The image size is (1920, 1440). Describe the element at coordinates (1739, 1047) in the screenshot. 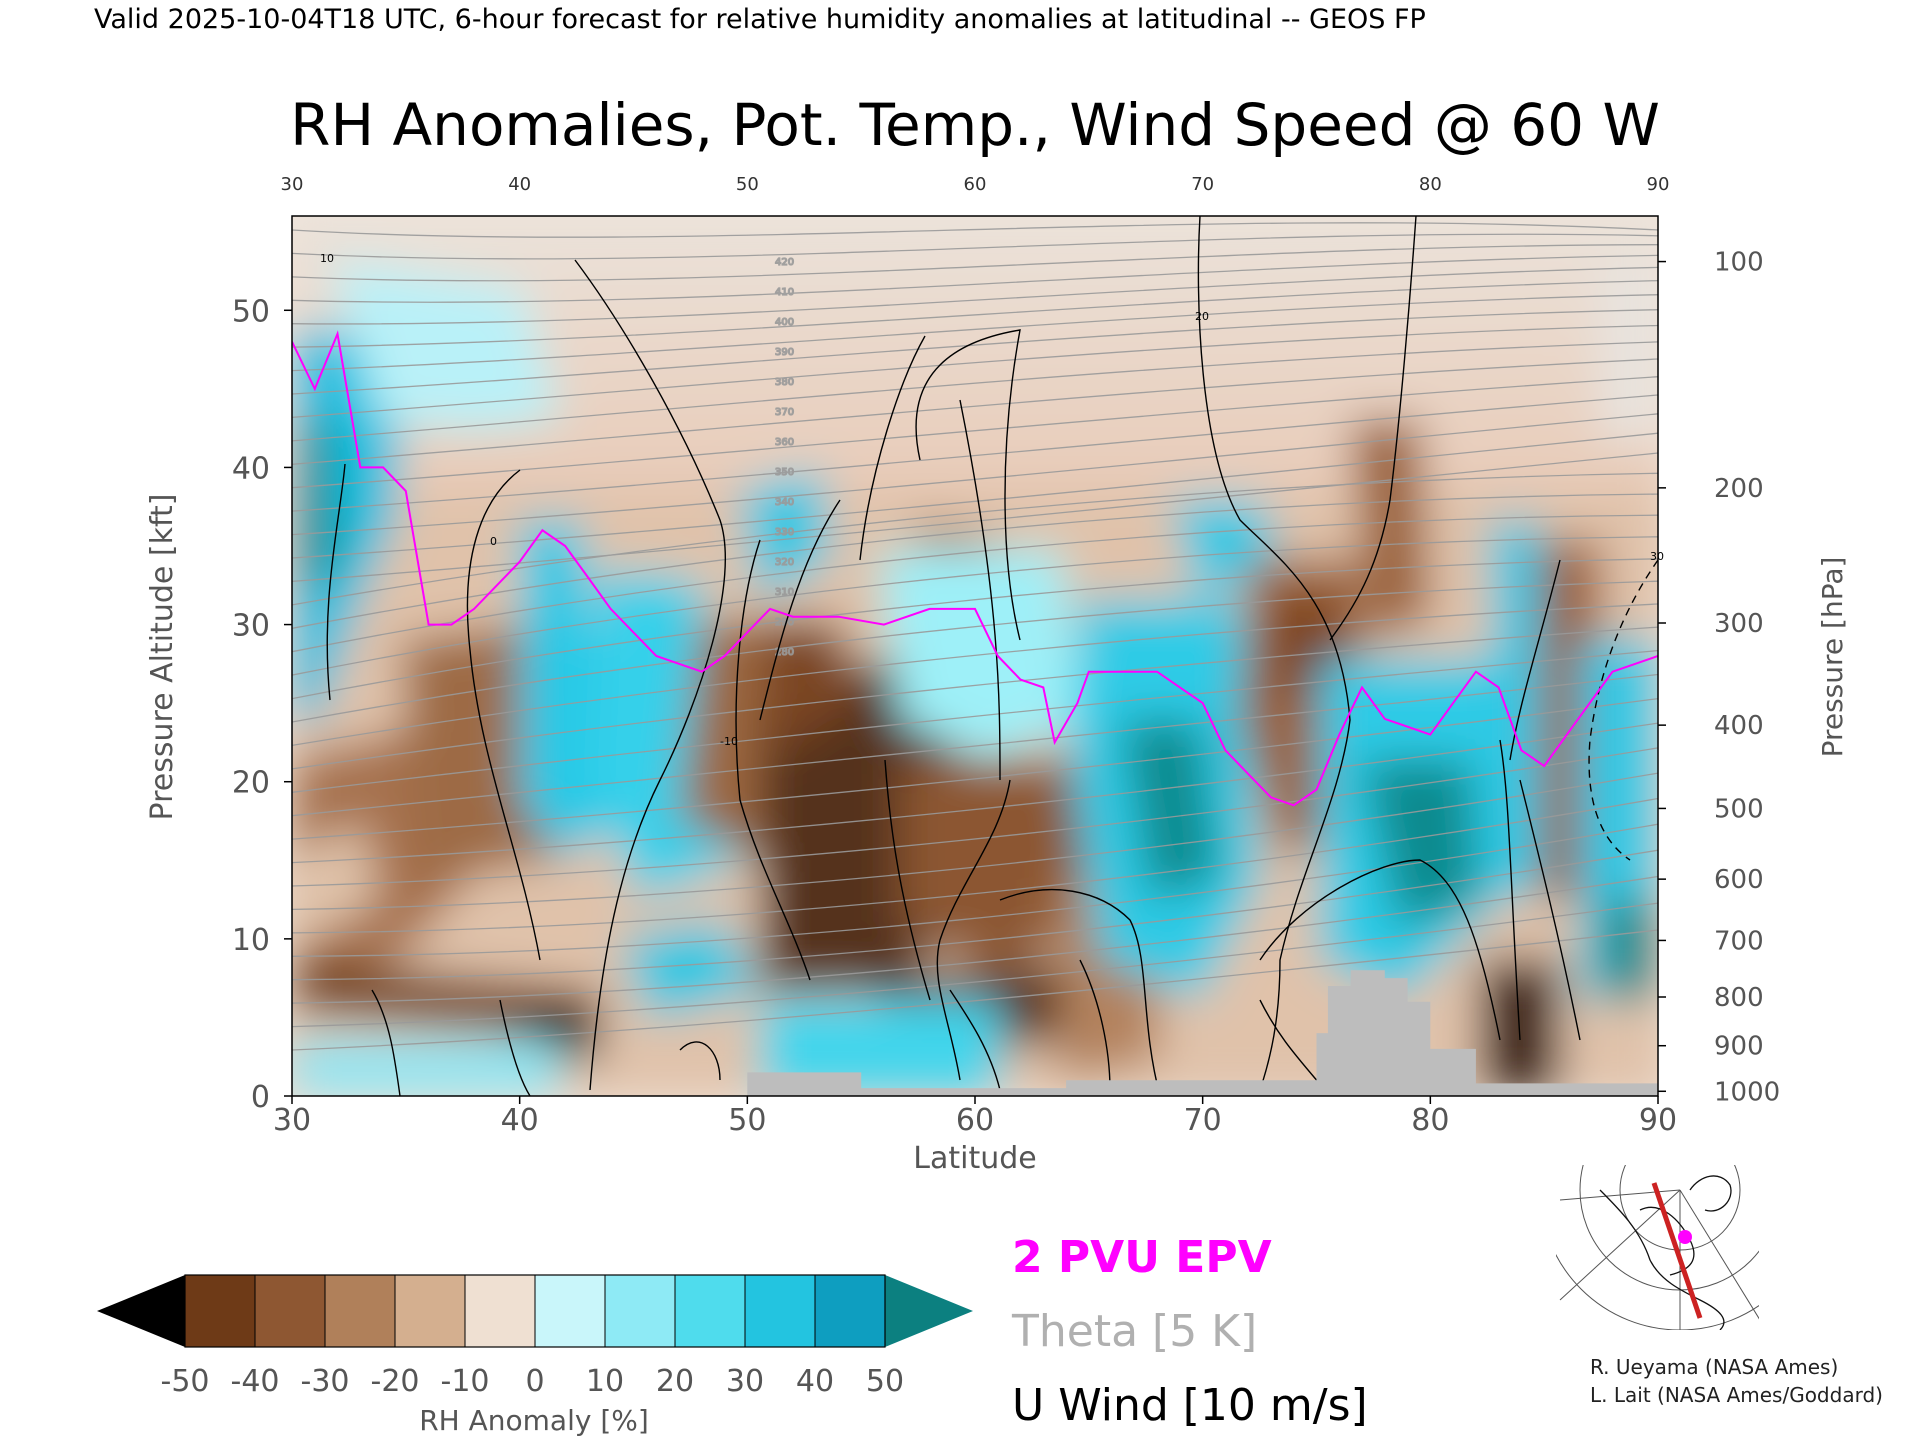

I see `pressure-tick-label: 900` at that location.